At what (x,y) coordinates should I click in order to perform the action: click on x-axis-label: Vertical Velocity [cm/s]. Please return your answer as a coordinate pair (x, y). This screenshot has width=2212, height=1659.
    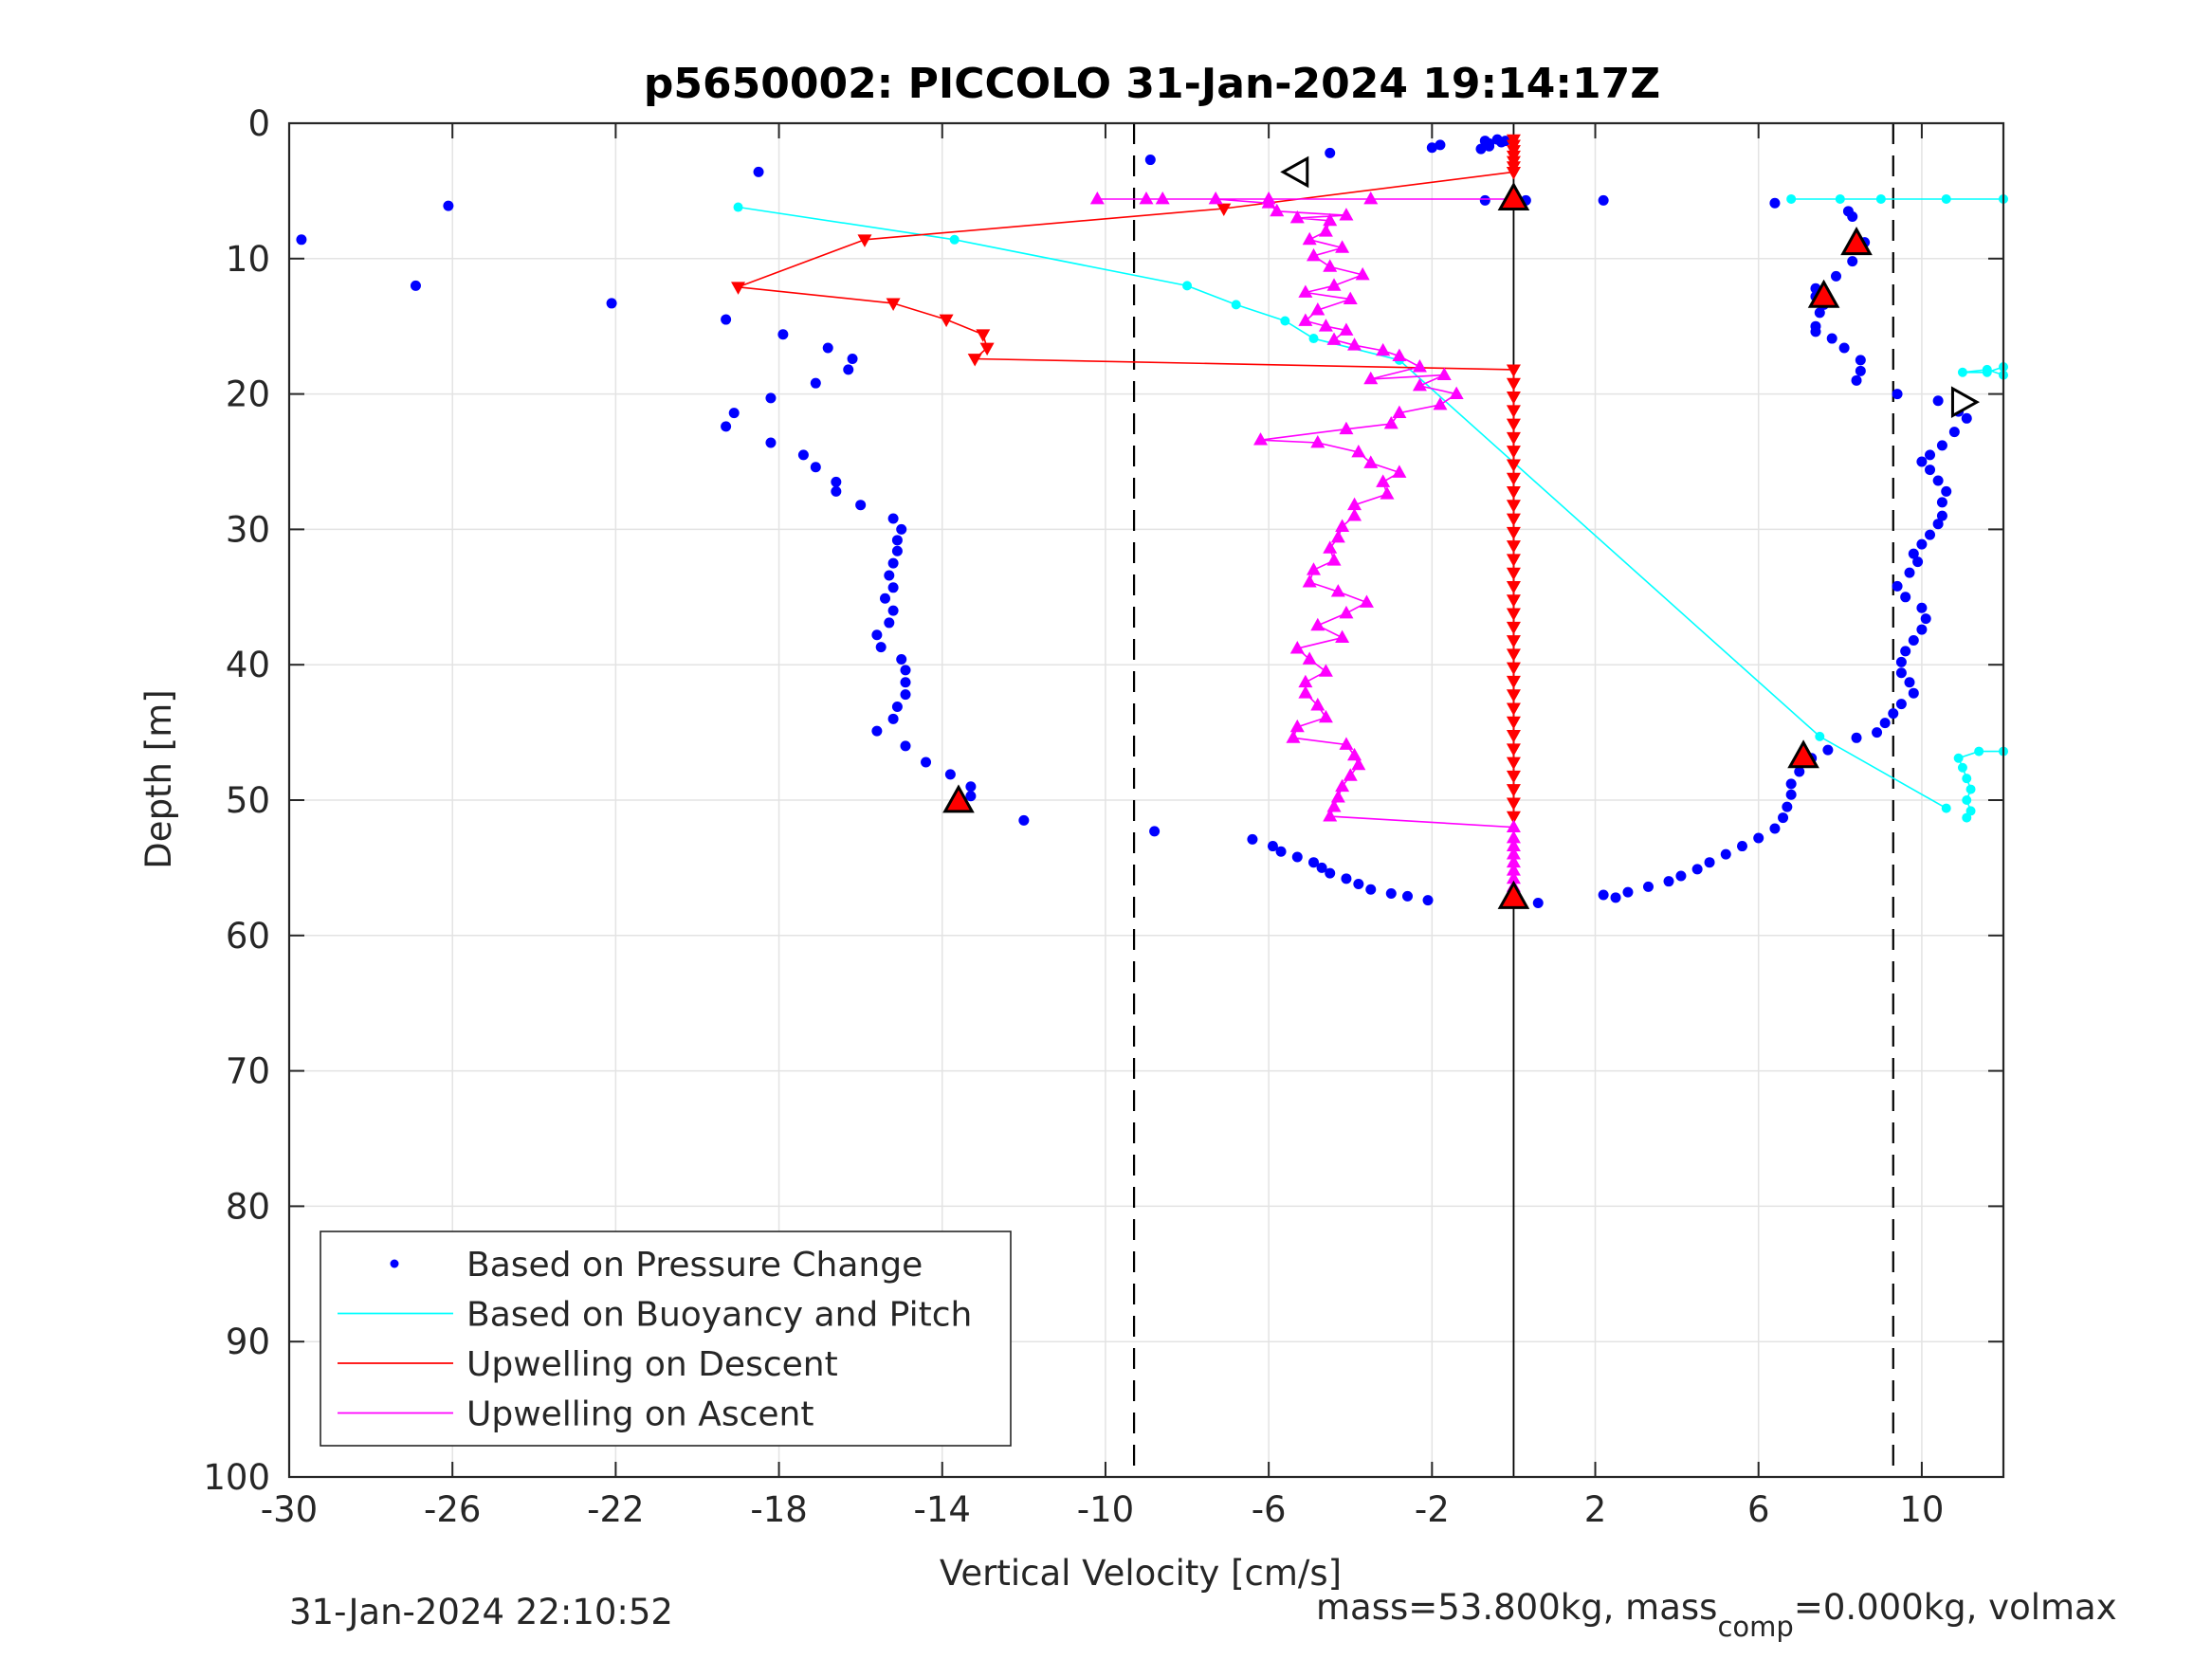
    Looking at the image, I should click on (1141, 1573).